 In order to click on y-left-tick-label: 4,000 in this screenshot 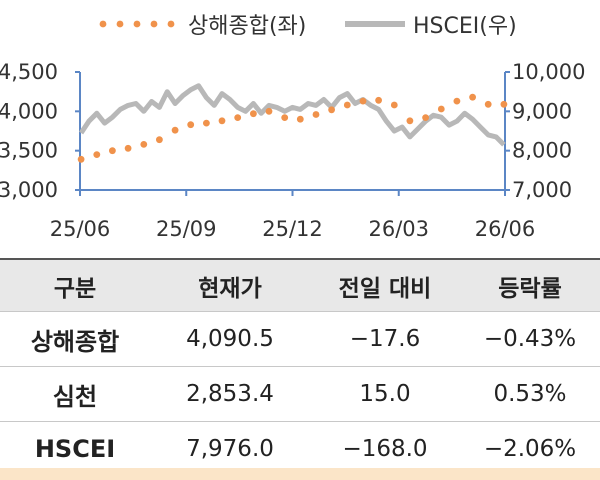, I will do `click(29, 111)`.